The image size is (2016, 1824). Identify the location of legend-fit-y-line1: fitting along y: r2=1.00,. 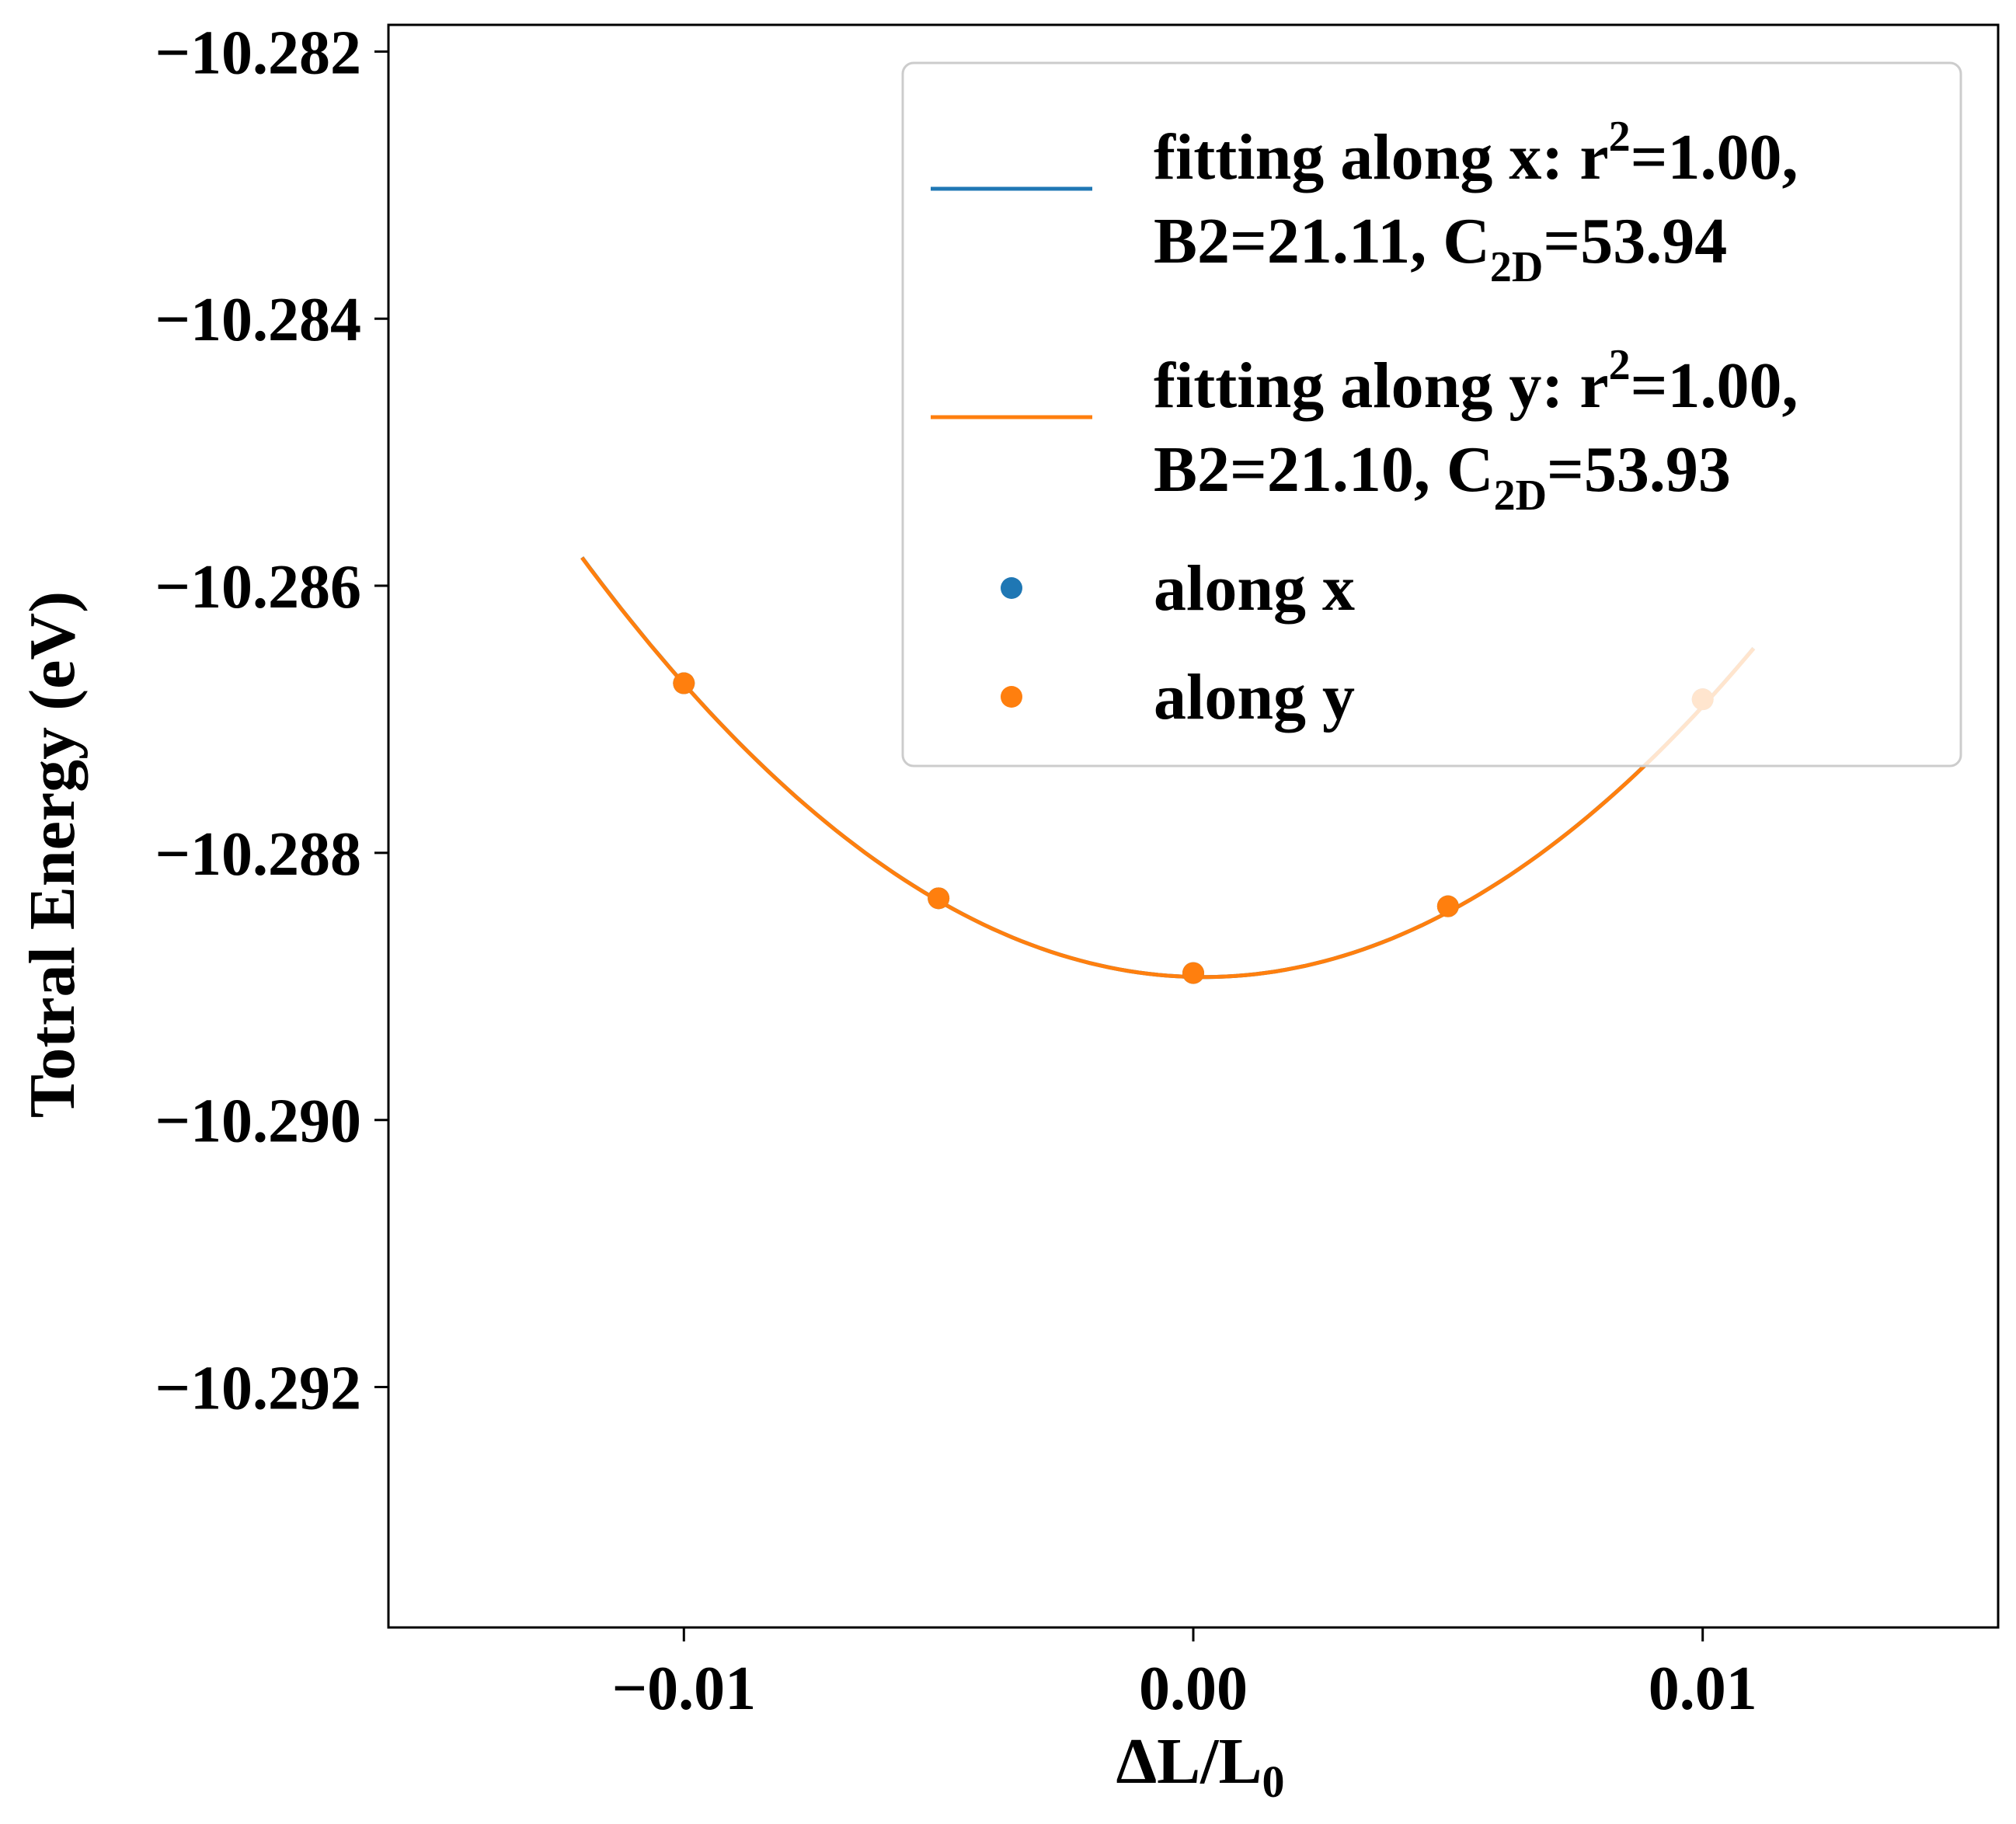
(1476, 381).